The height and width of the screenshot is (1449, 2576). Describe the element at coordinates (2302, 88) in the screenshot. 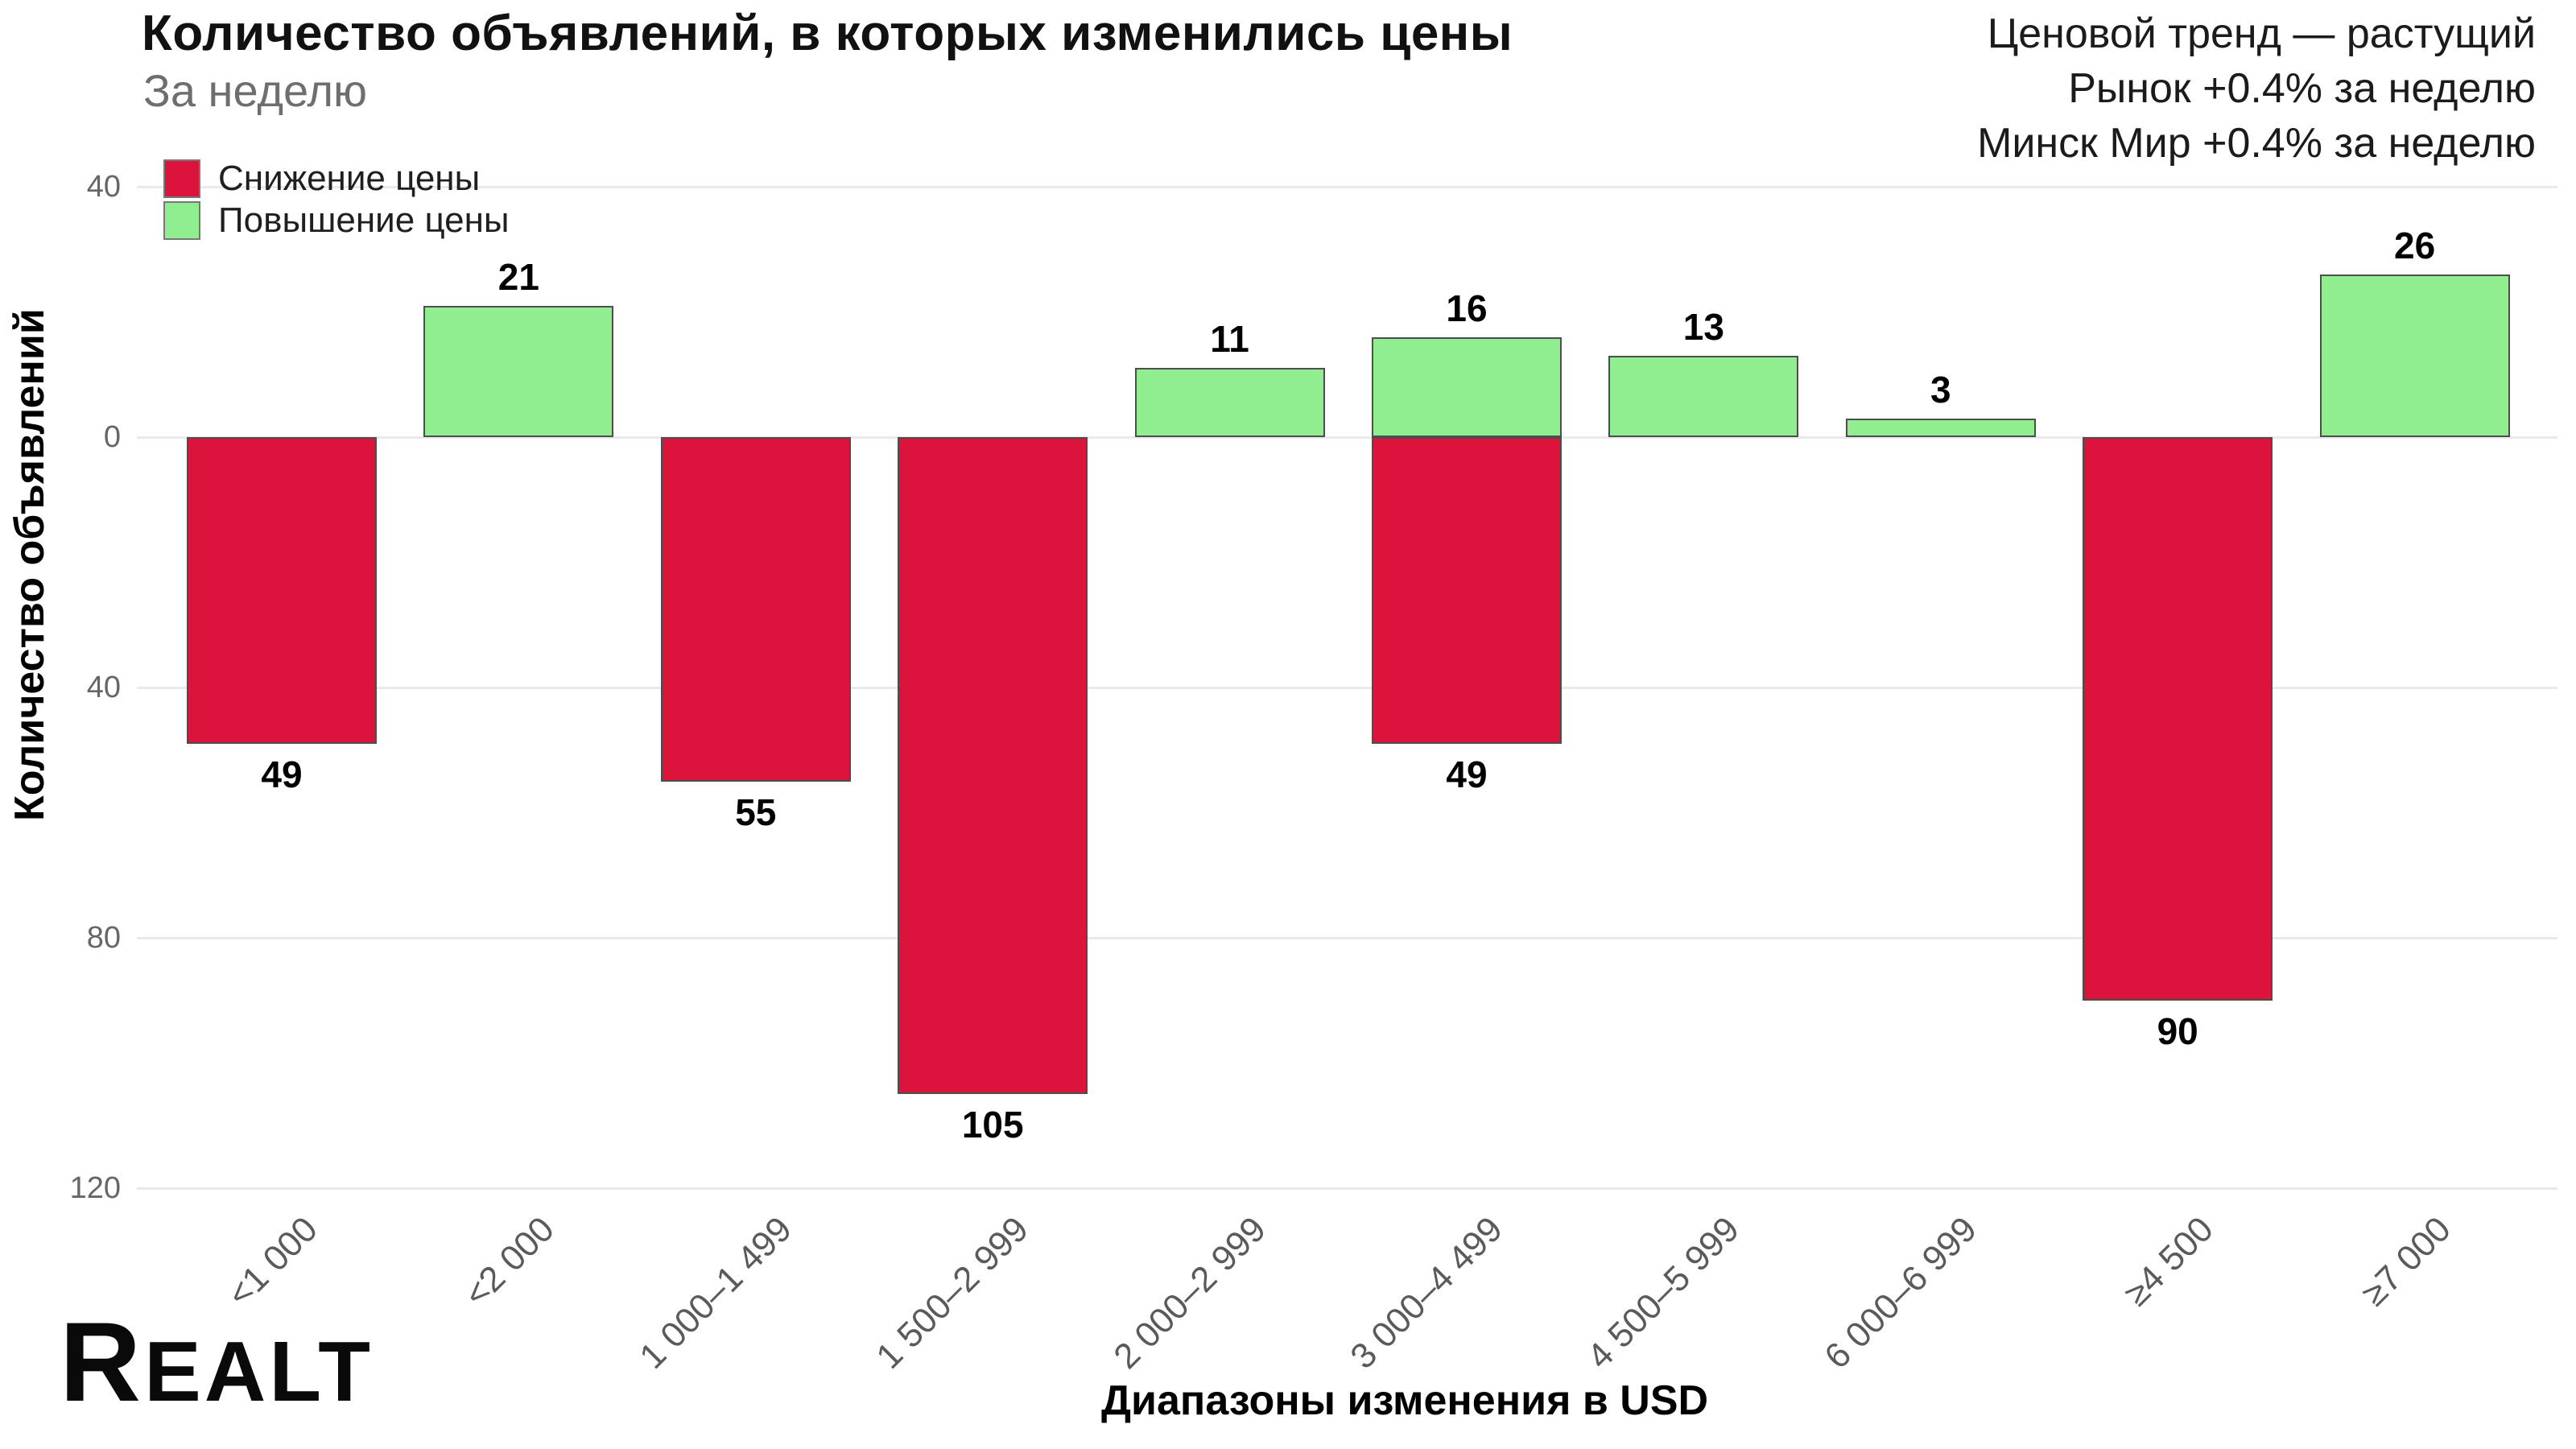

I see `market-trend-line: Рынок +0.4% за неделю` at that location.